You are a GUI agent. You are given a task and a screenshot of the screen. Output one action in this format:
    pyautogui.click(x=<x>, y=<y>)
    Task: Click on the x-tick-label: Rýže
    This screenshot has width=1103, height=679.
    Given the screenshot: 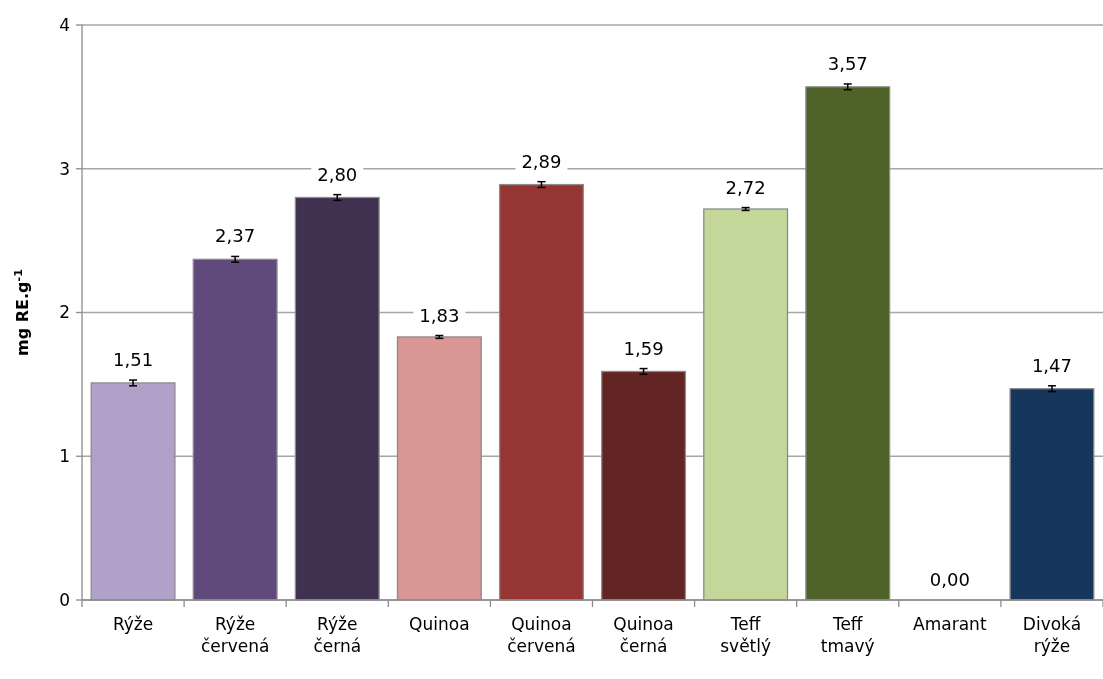 What is the action you would take?
    pyautogui.click(x=133, y=624)
    